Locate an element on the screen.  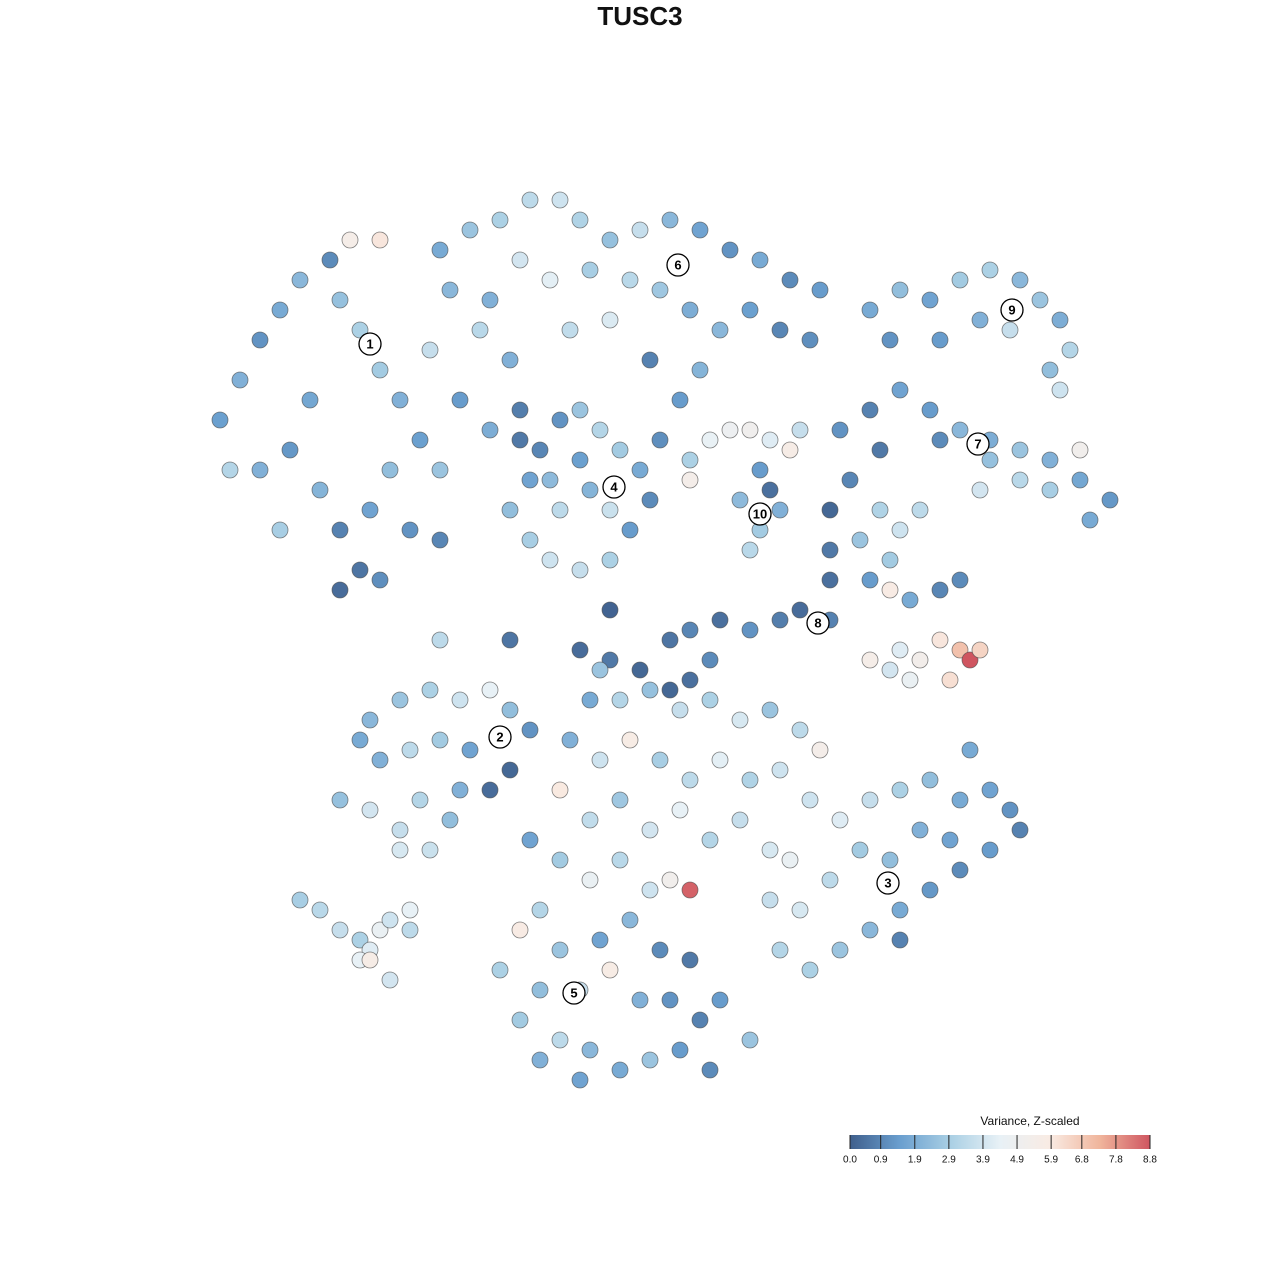
cluster-label: 4 is located at coordinates (614, 486).